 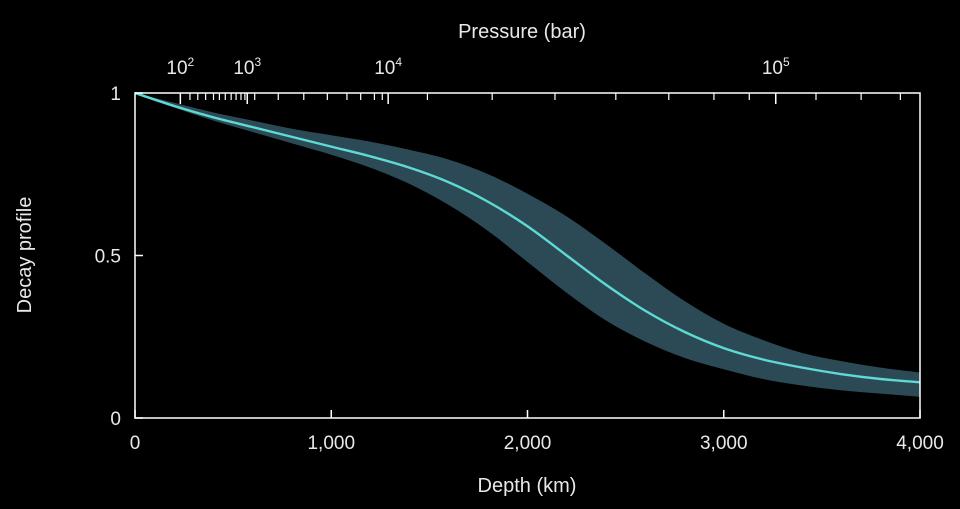 I want to click on pressure-axis: 10² 10³ 10⁴ 10⁵, so click(x=533, y=79).